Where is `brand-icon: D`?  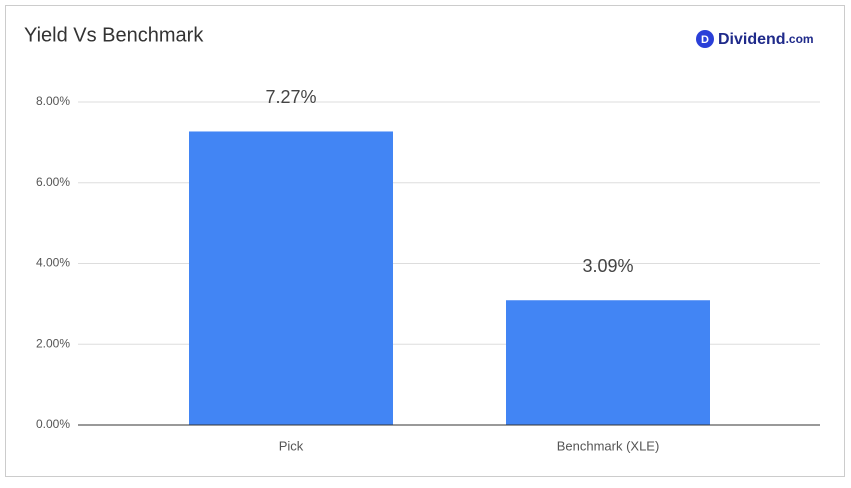 brand-icon: D is located at coordinates (705, 40).